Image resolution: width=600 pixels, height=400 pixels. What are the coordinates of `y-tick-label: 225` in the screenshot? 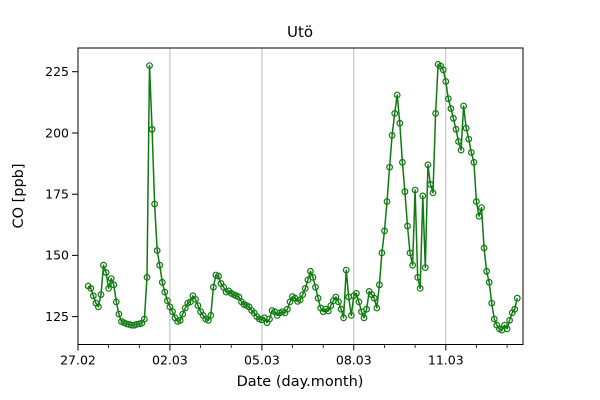 It's located at (57, 71).